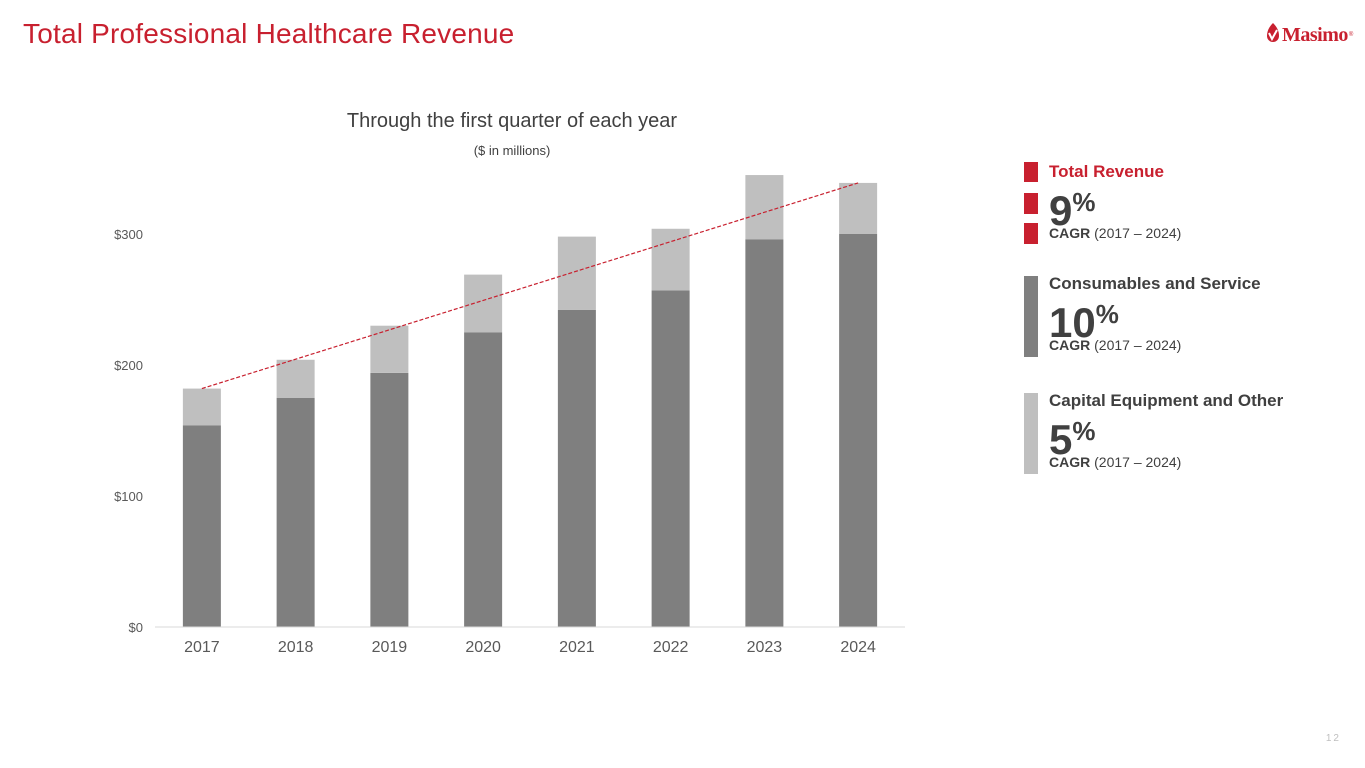 The image size is (1365, 768). I want to click on x-tick-label: 2022, so click(671, 647).